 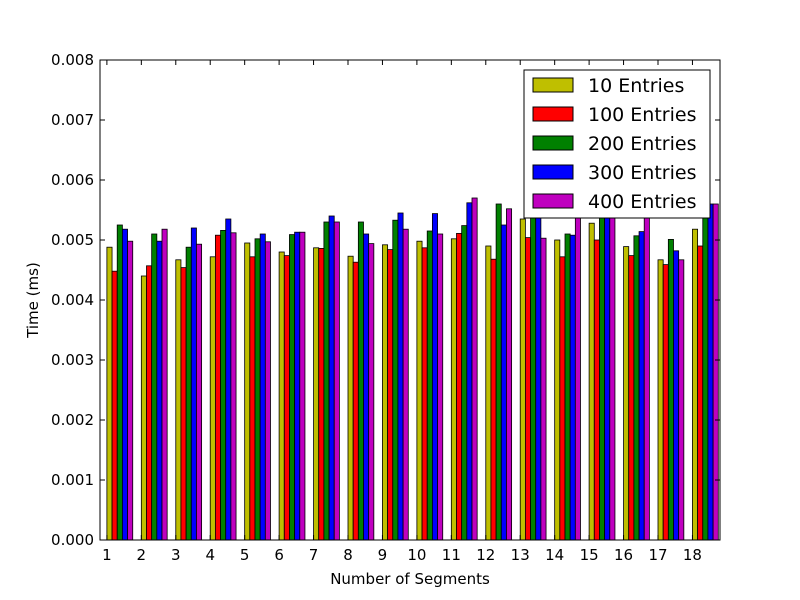 I want to click on x-tick-label: 12, so click(x=485, y=555).